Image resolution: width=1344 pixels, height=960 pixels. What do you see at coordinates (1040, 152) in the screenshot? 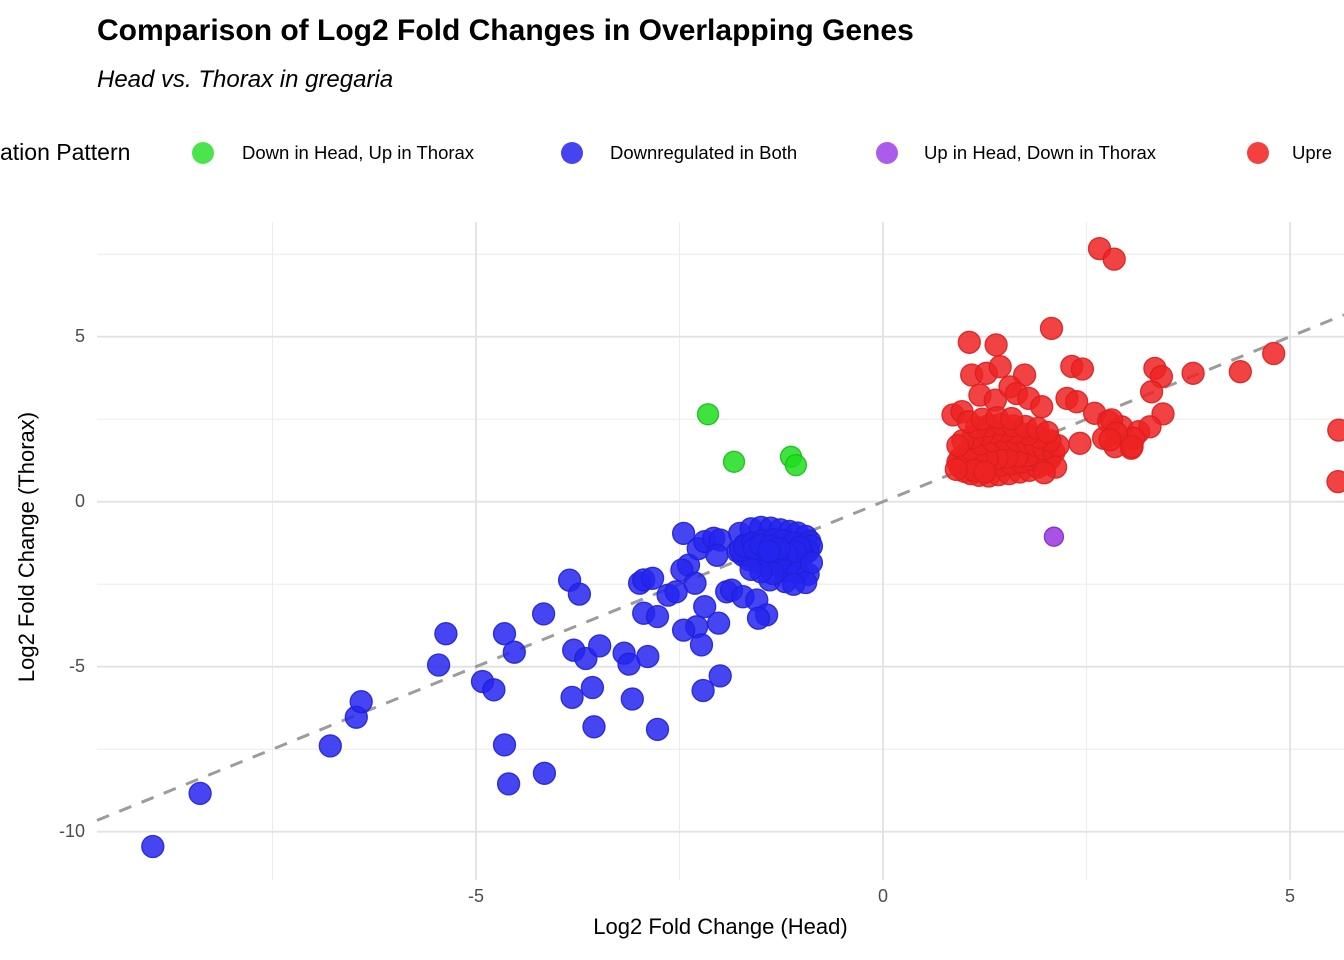
I see `legend-item-label: Up in Head, Down in Thorax` at bounding box center [1040, 152].